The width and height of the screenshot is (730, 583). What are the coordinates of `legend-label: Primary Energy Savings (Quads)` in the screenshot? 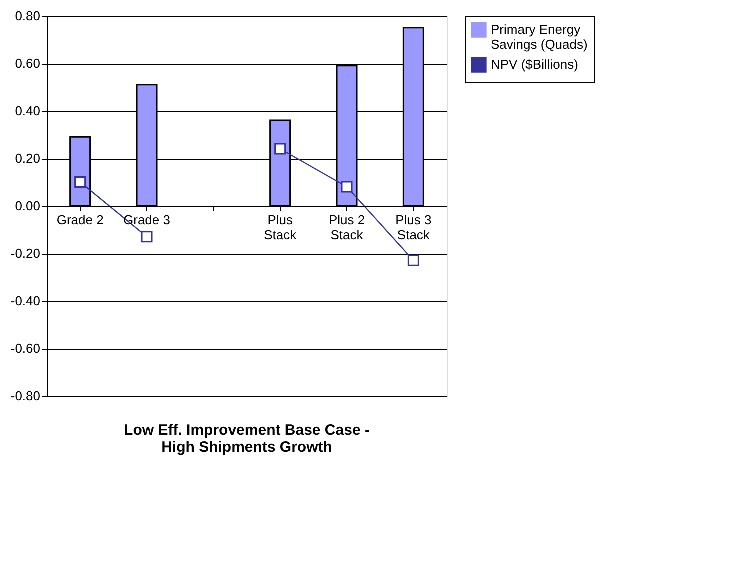 It's located at (539, 37).